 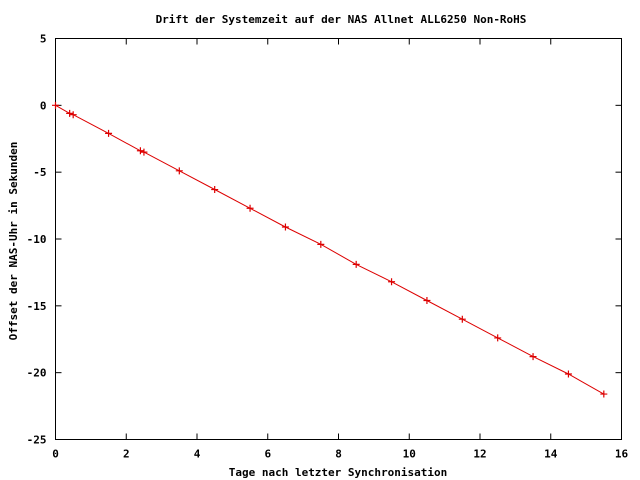 What do you see at coordinates (37, 239) in the screenshot?
I see `y-tick-label: -10` at bounding box center [37, 239].